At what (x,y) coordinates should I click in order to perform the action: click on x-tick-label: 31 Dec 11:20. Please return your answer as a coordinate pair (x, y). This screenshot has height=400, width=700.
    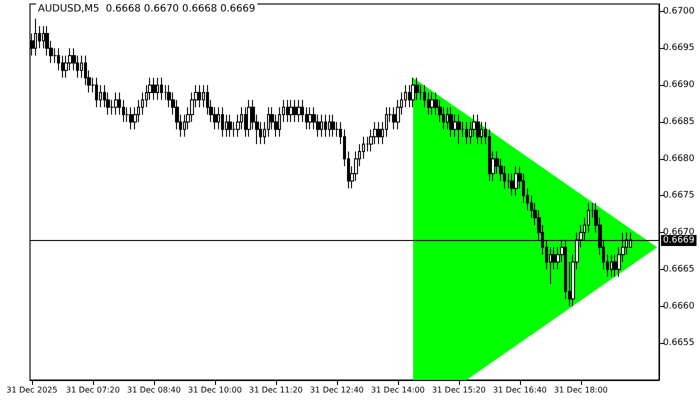
    Looking at the image, I should click on (275, 390).